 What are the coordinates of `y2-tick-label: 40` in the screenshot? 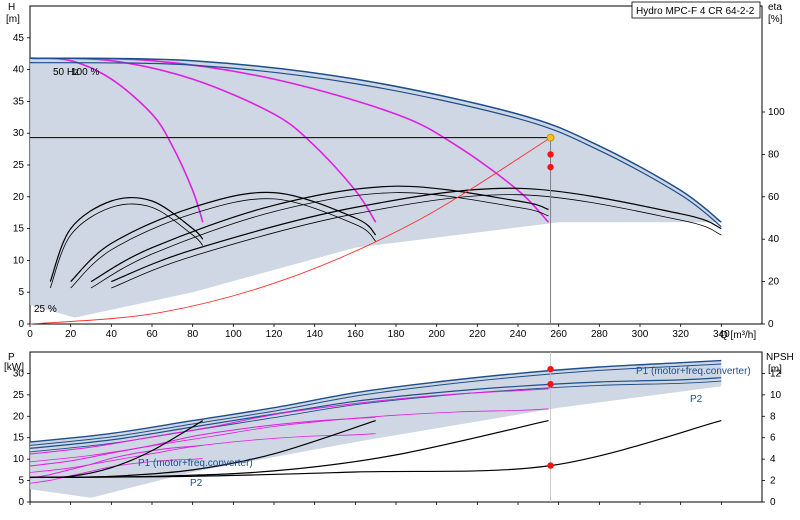 It's located at (774, 239).